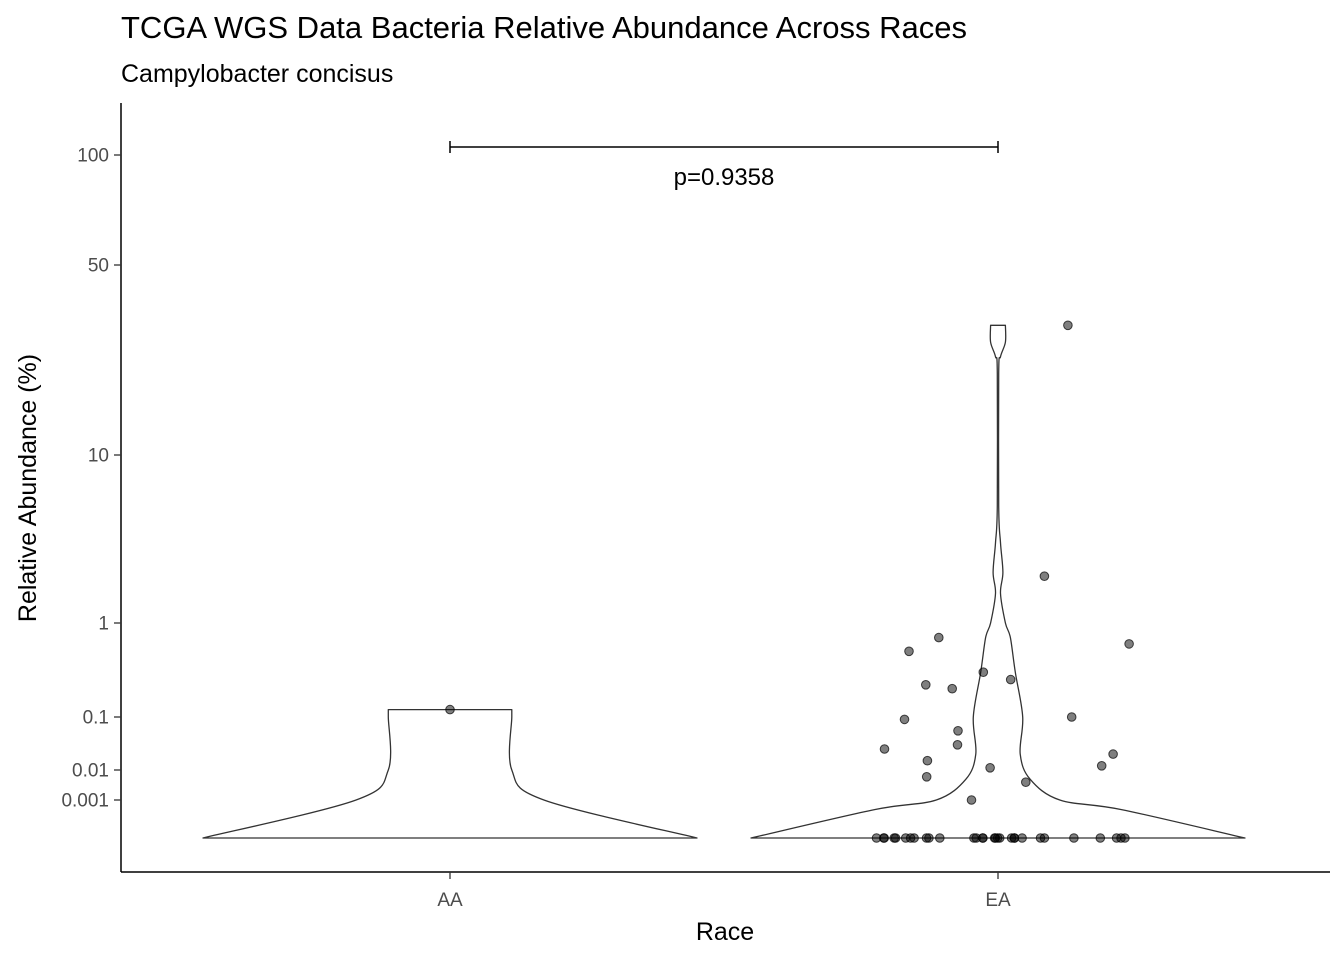 Image resolution: width=1344 pixels, height=960 pixels. Describe the element at coordinates (103, 624) in the screenshot. I see `y-tick-label: 1` at that location.